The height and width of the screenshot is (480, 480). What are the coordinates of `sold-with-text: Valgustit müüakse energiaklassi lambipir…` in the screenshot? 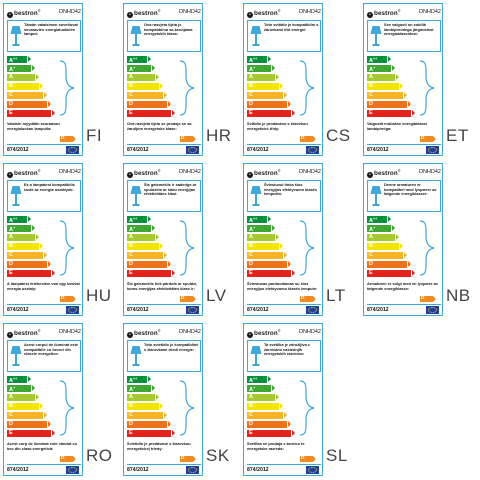 It's located at (397, 126).